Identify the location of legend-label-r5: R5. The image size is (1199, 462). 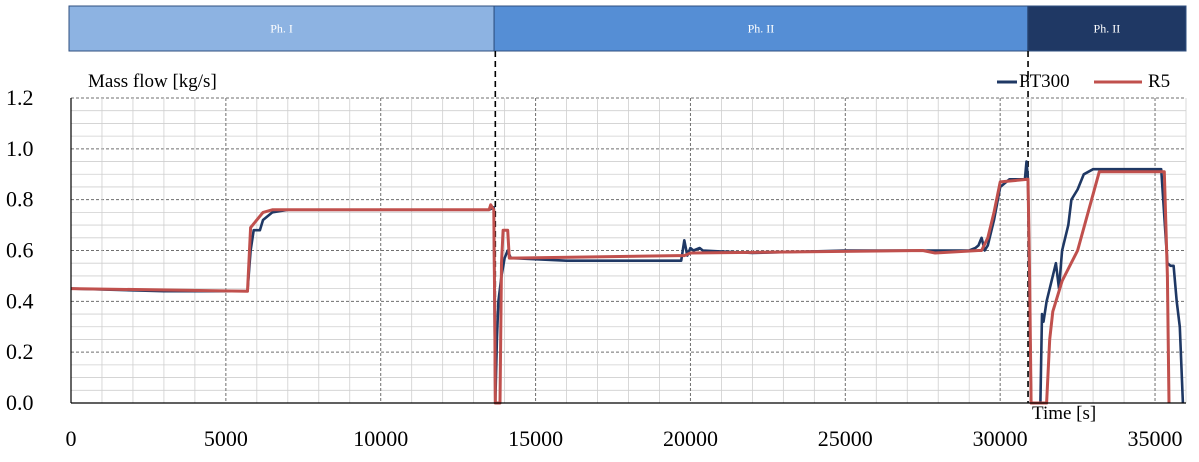
(1159, 81).